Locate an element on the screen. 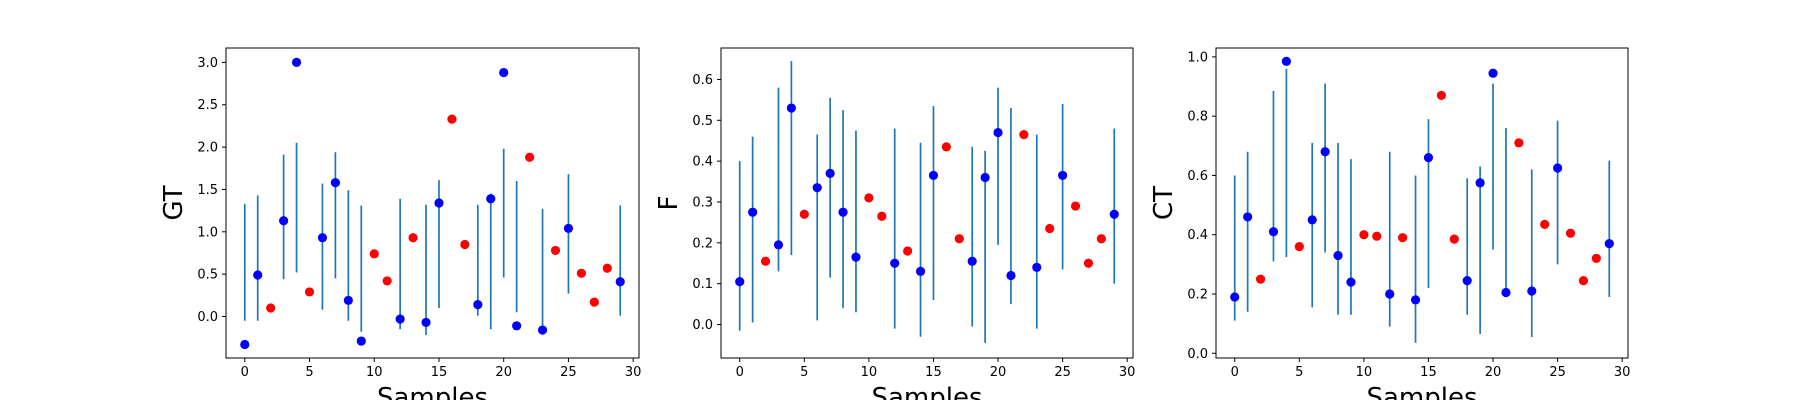 This screenshot has width=1800, height=400. y-tick-label: 0.8 is located at coordinates (1197, 117).